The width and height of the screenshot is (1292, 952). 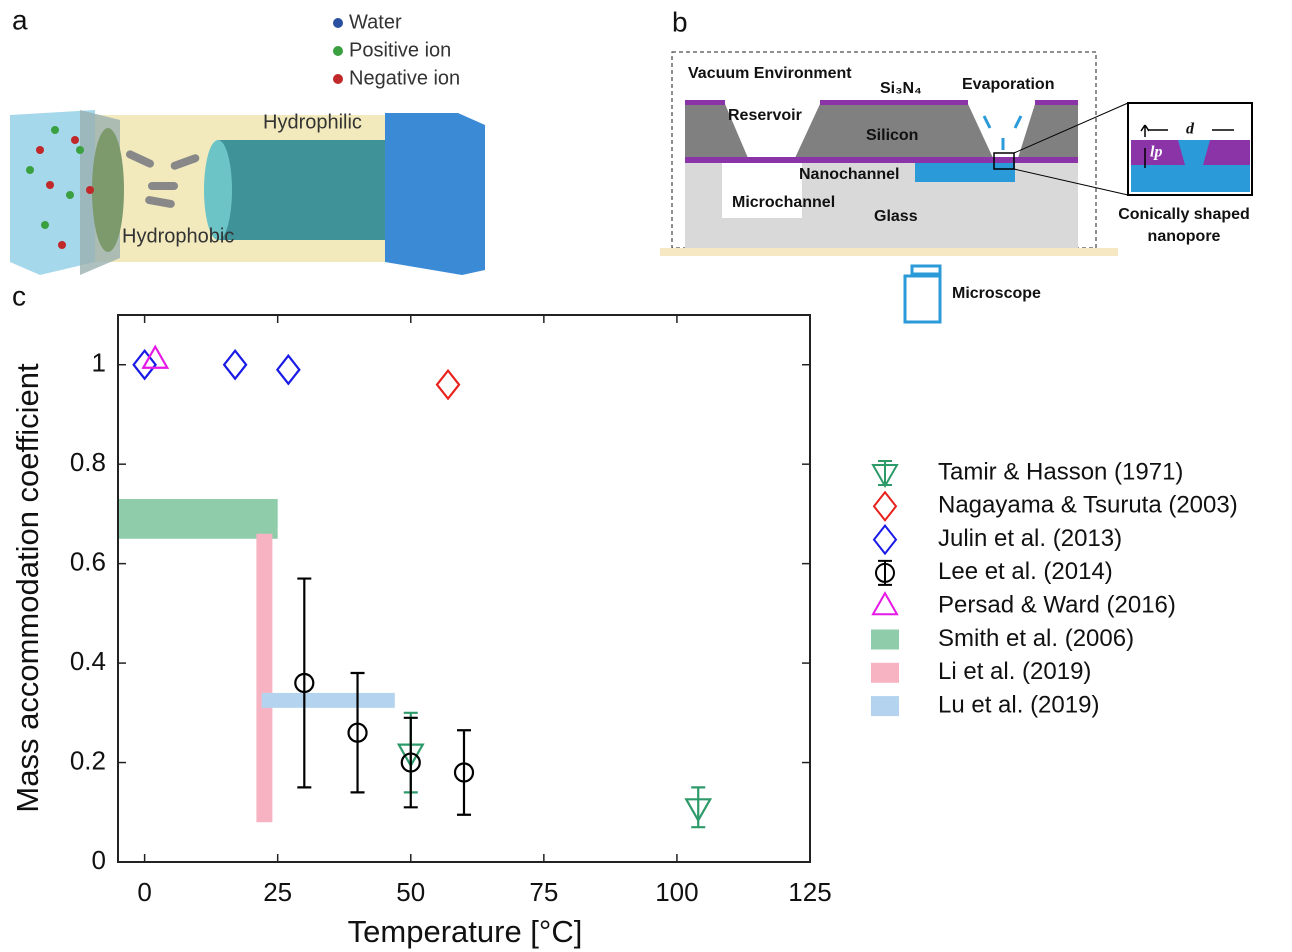 What do you see at coordinates (901, 88) in the screenshot?
I see `label: Si₃N₄` at bounding box center [901, 88].